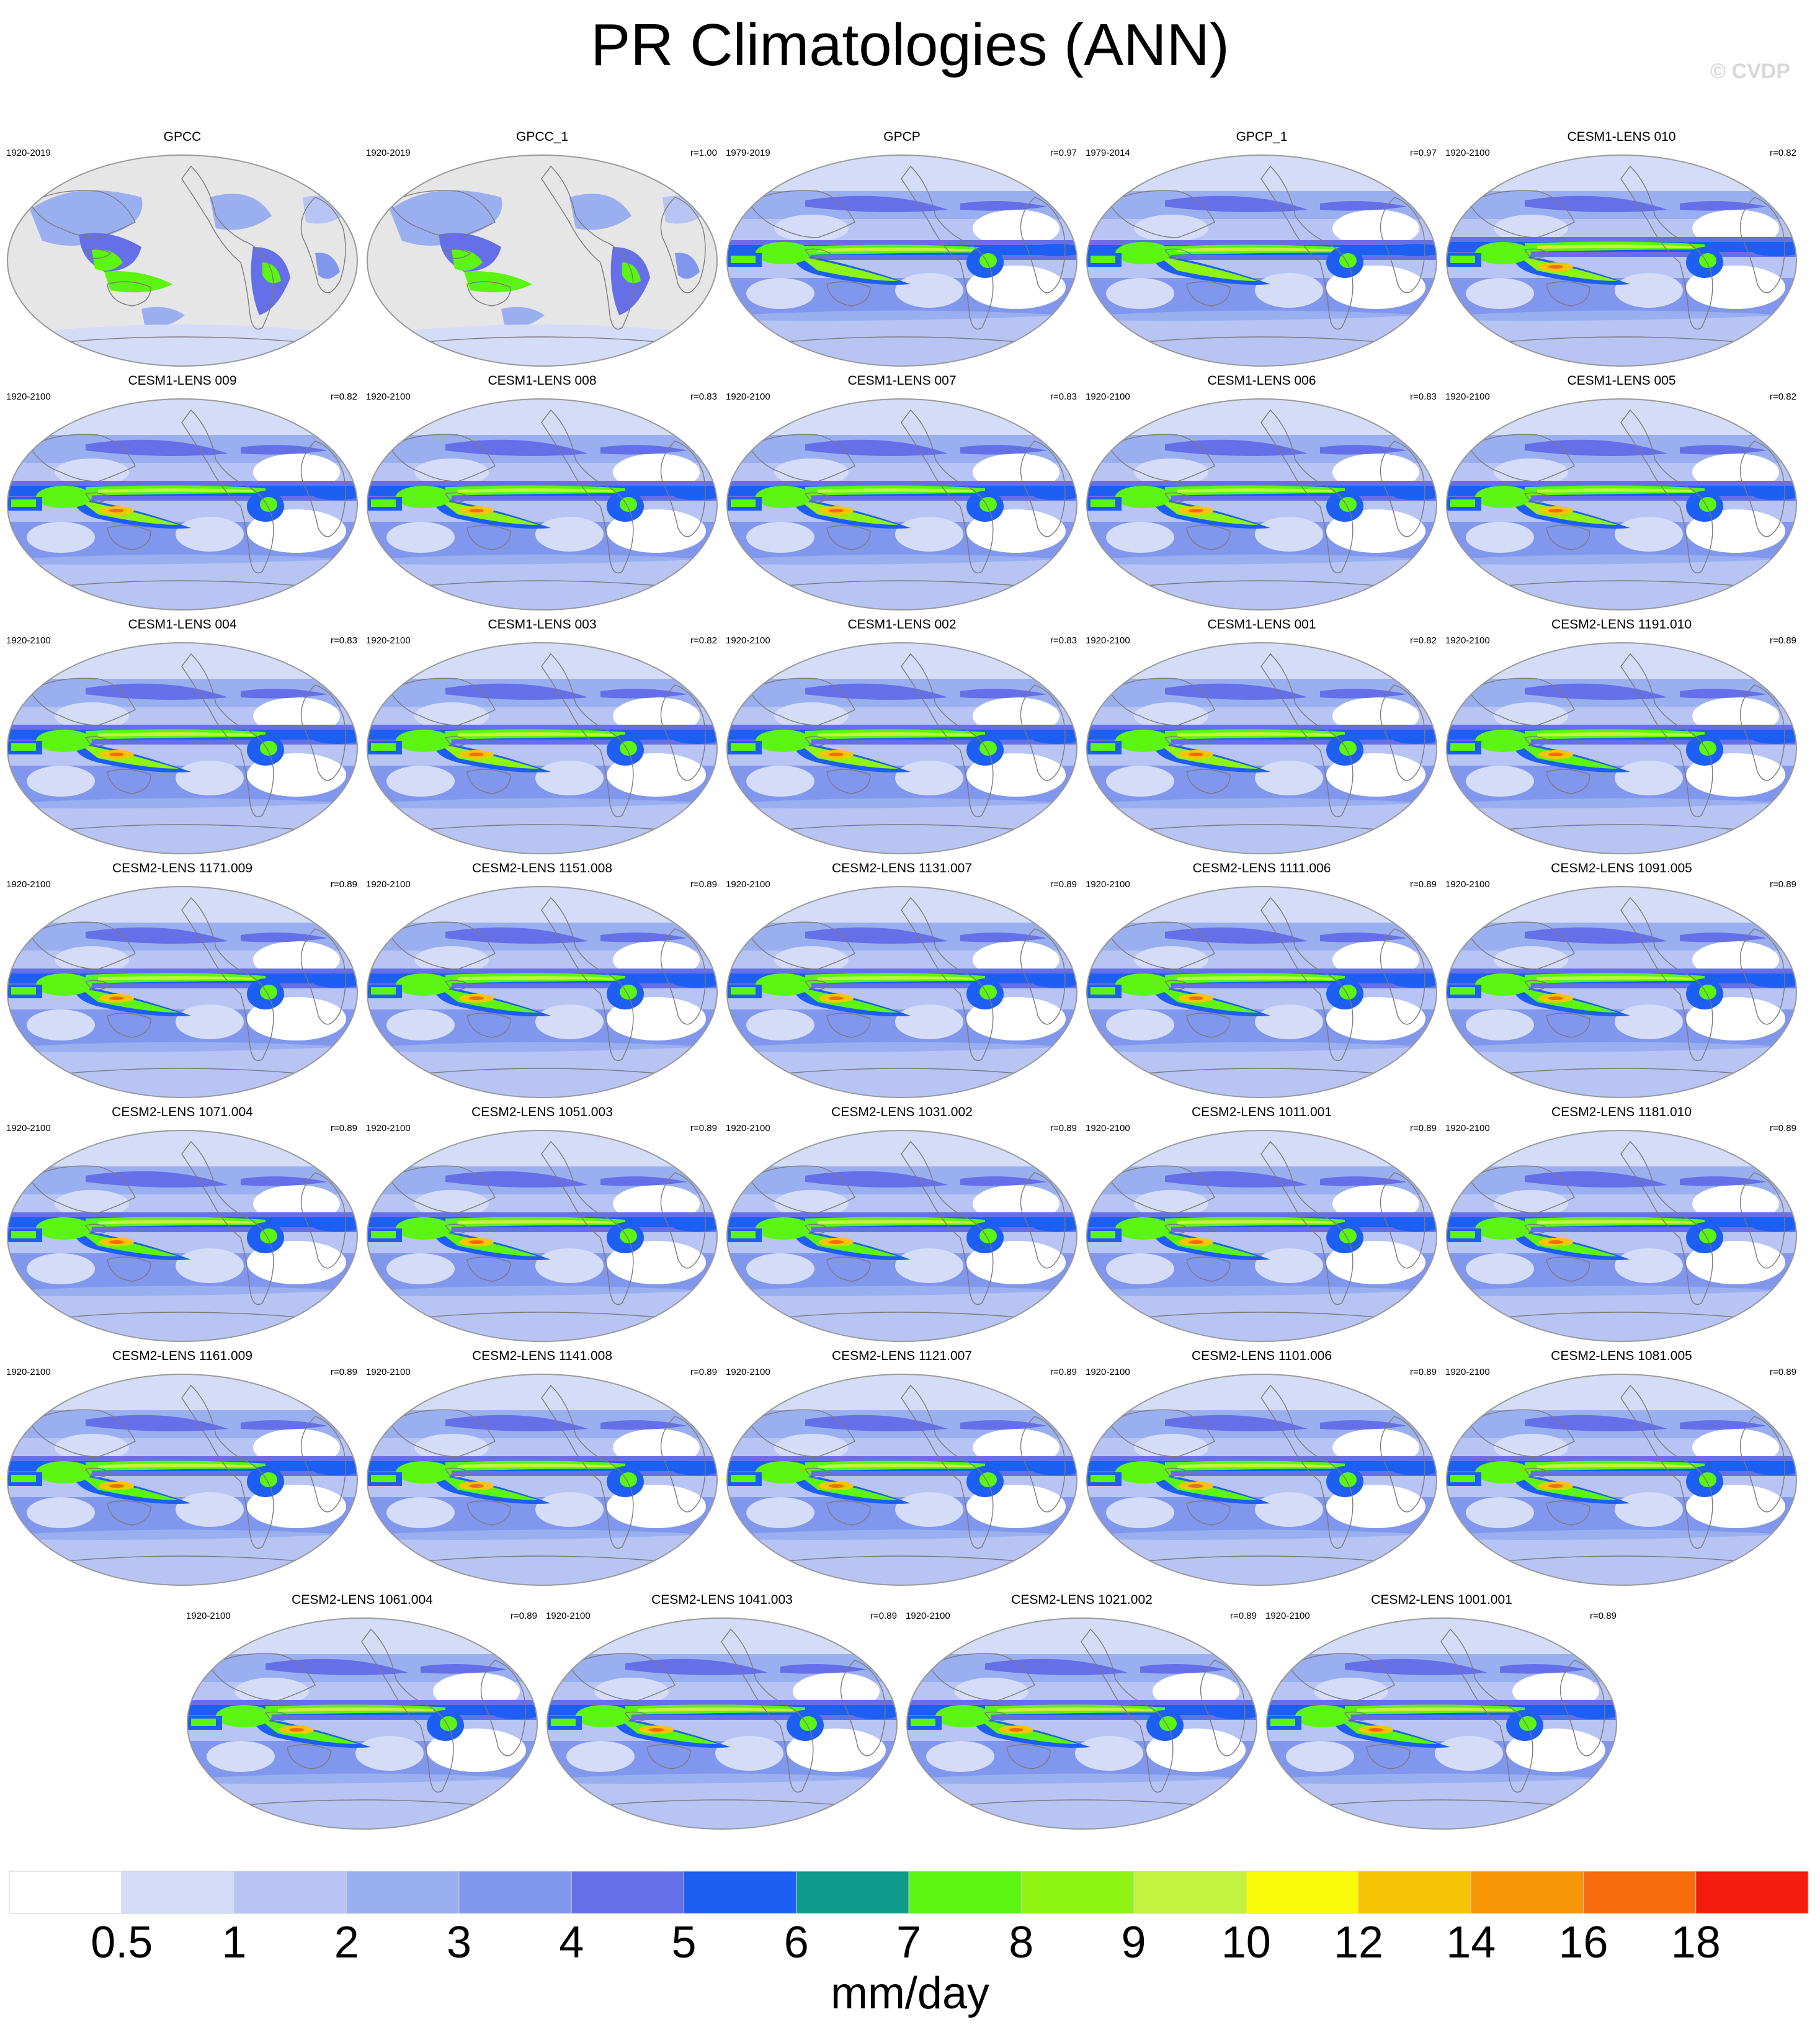 The height and width of the screenshot is (2040, 1820). Describe the element at coordinates (1262, 137) in the screenshot. I see `panel-name: GPCP_1` at that location.